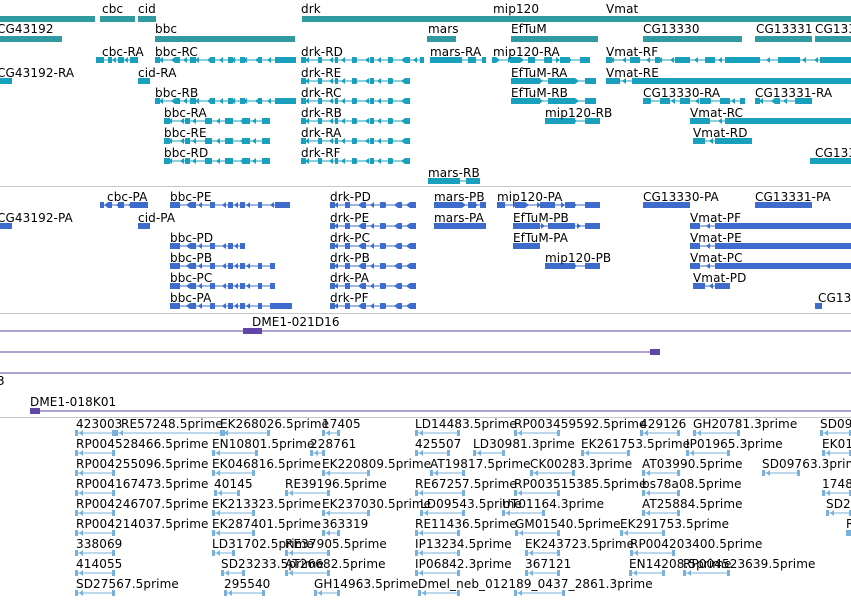 This screenshot has width=851, height=601. I want to click on clone-partial-label: 3, so click(2, 381).